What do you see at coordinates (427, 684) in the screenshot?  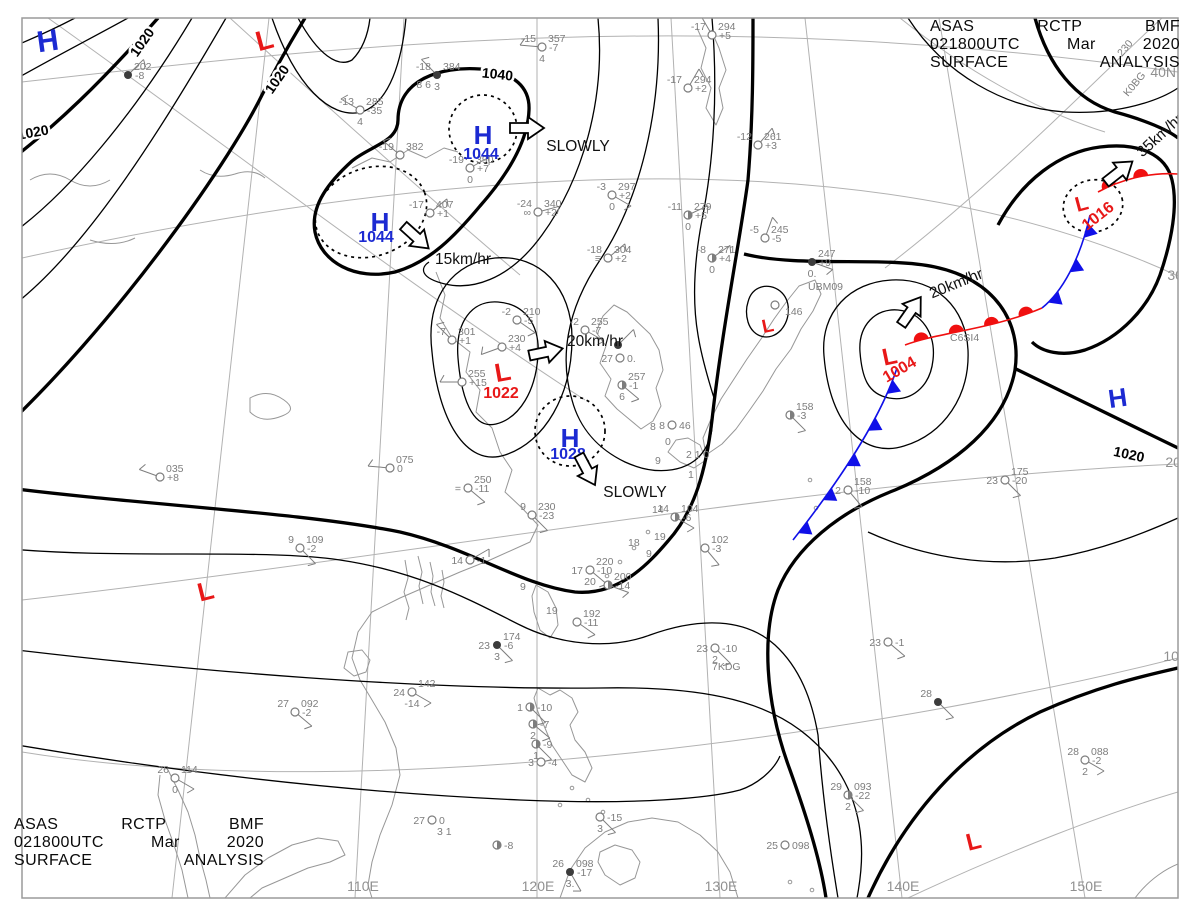 I see `svg-text: 142` at bounding box center [427, 684].